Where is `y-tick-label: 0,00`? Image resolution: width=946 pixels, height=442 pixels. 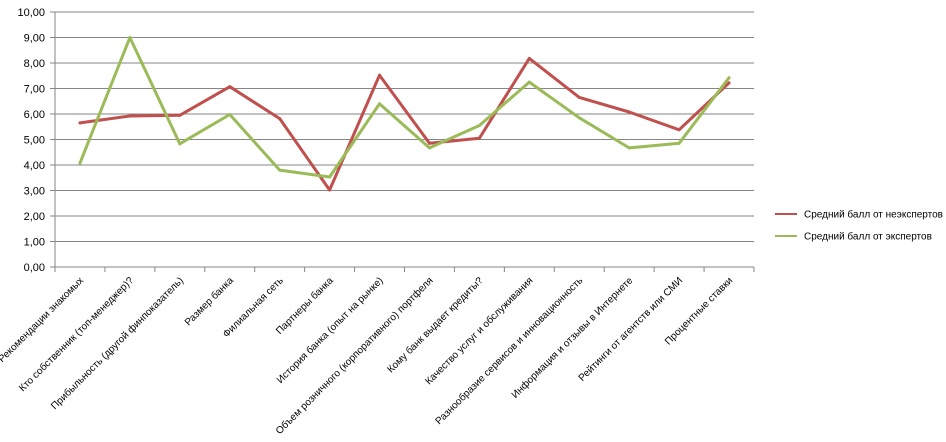 y-tick-label: 0,00 is located at coordinates (34, 268).